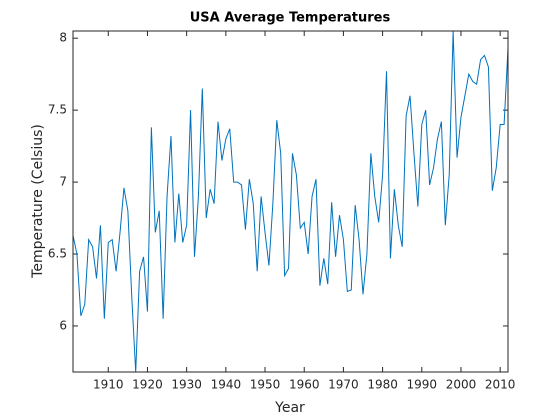 Image resolution: width=560 pixels, height=420 pixels. I want to click on x-tick-label: 1970, so click(343, 385).